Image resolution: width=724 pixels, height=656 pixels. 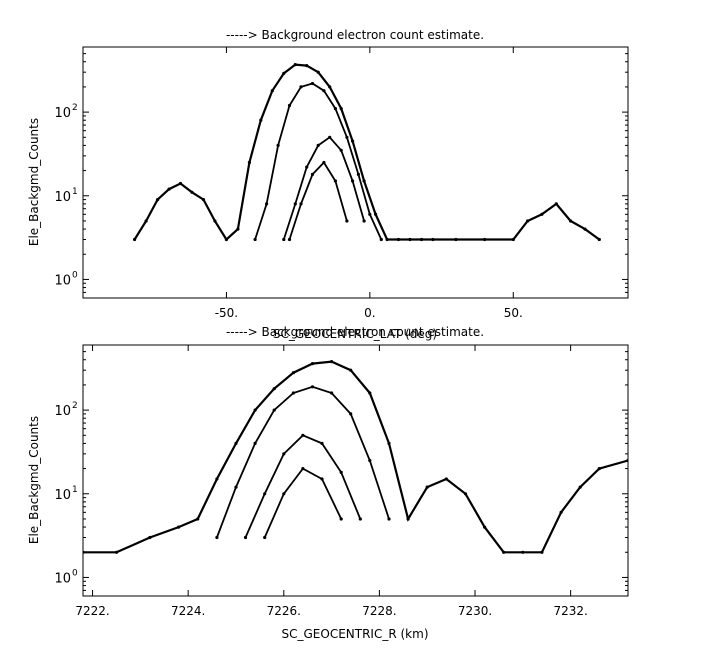 I want to click on x-tick-label: 50., so click(x=513, y=313).